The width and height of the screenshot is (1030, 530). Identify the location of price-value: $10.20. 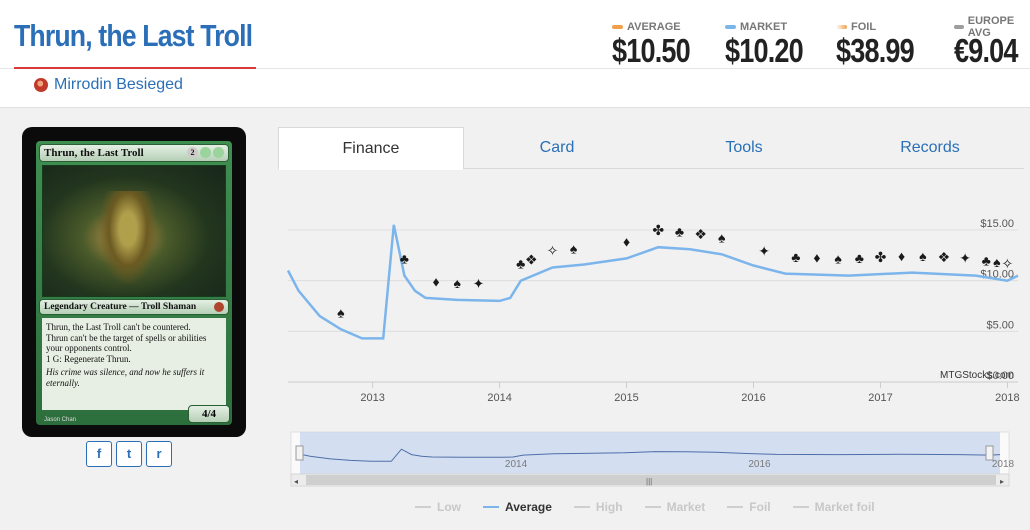
(764, 50).